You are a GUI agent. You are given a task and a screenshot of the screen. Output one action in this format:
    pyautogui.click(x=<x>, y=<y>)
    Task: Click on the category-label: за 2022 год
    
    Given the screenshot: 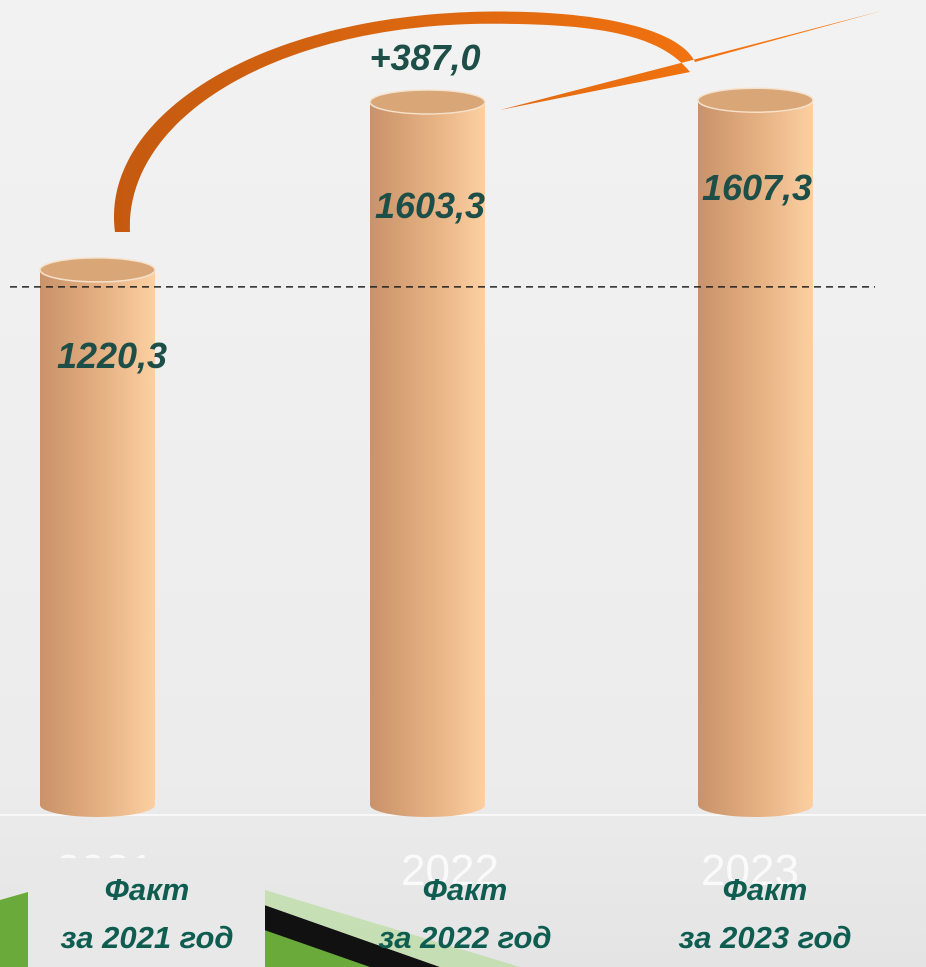 What is the action you would take?
    pyautogui.click(x=464, y=937)
    